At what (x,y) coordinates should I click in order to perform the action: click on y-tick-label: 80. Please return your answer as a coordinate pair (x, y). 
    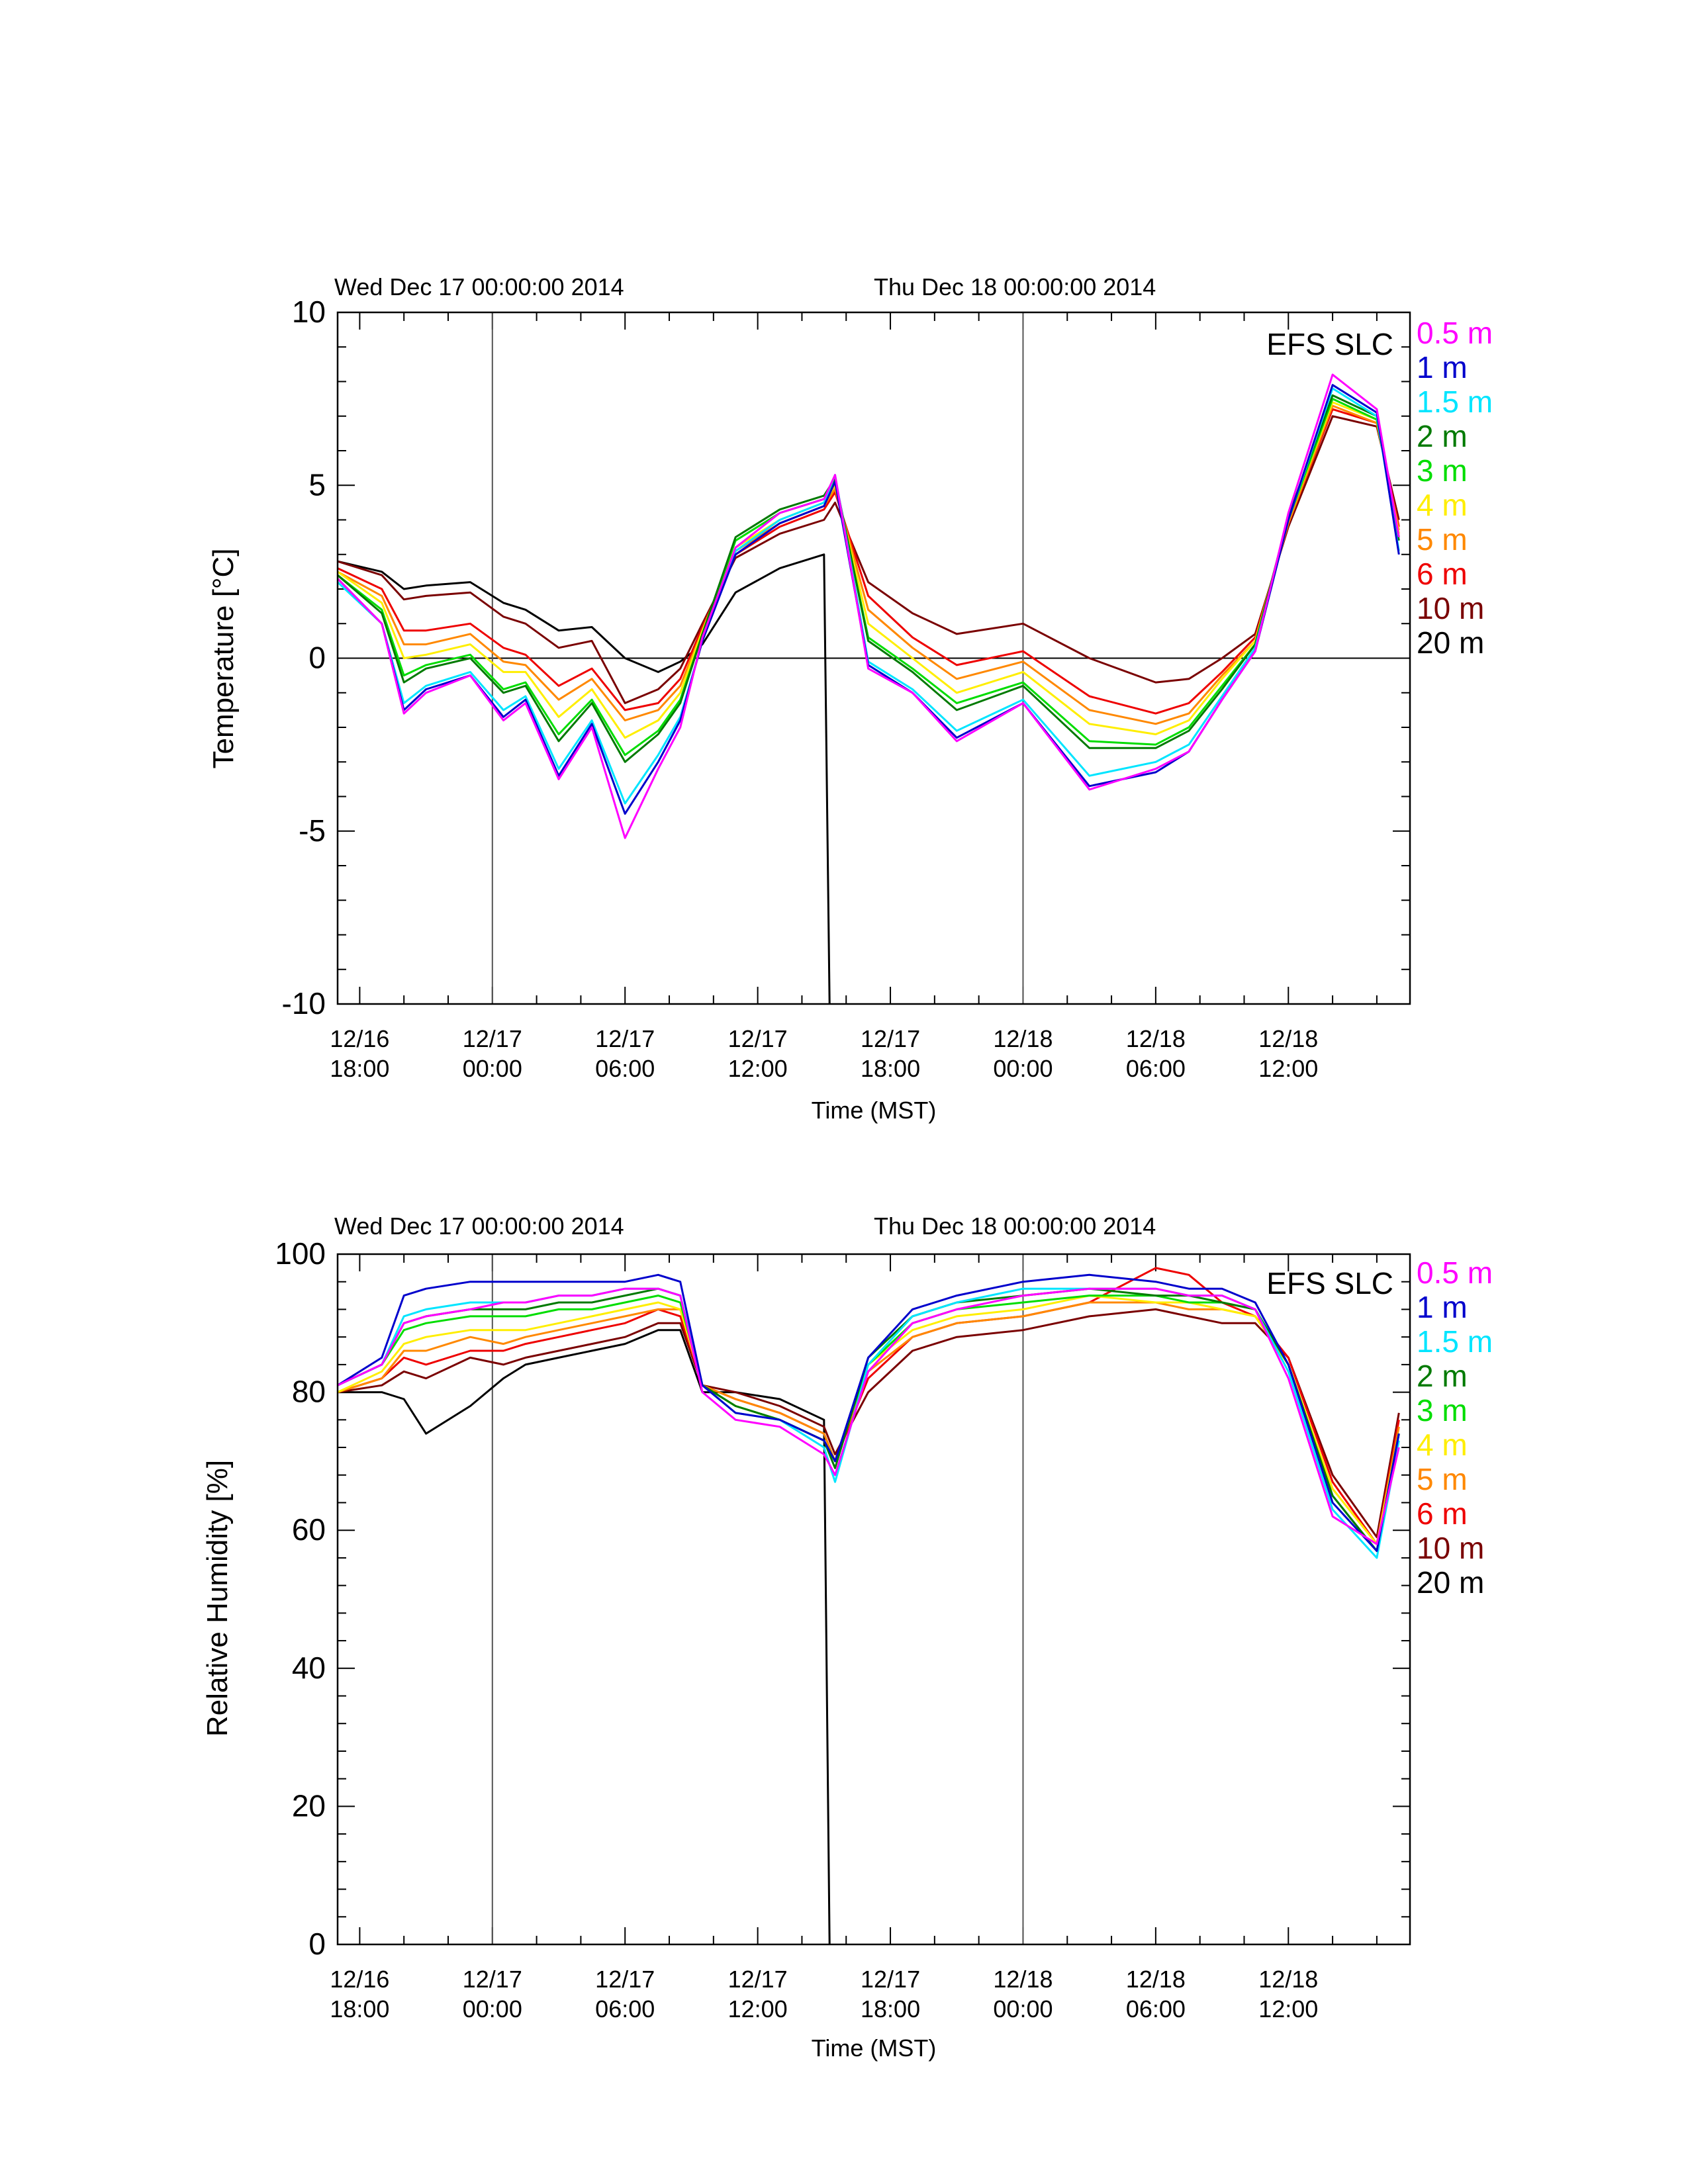
    Looking at the image, I should click on (309, 1392).